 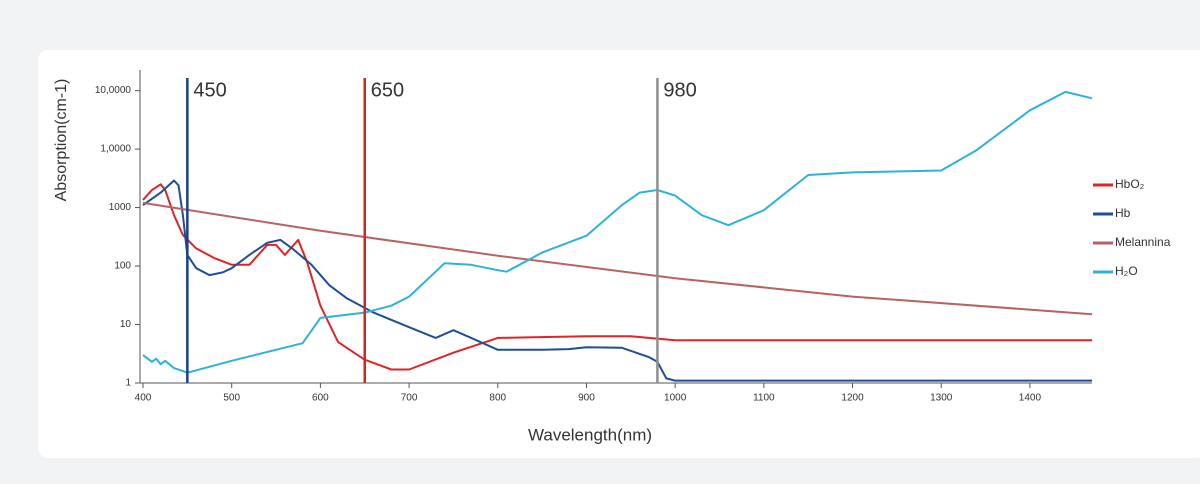 What do you see at coordinates (126, 324) in the screenshot?
I see `y-tick-label: 10` at bounding box center [126, 324].